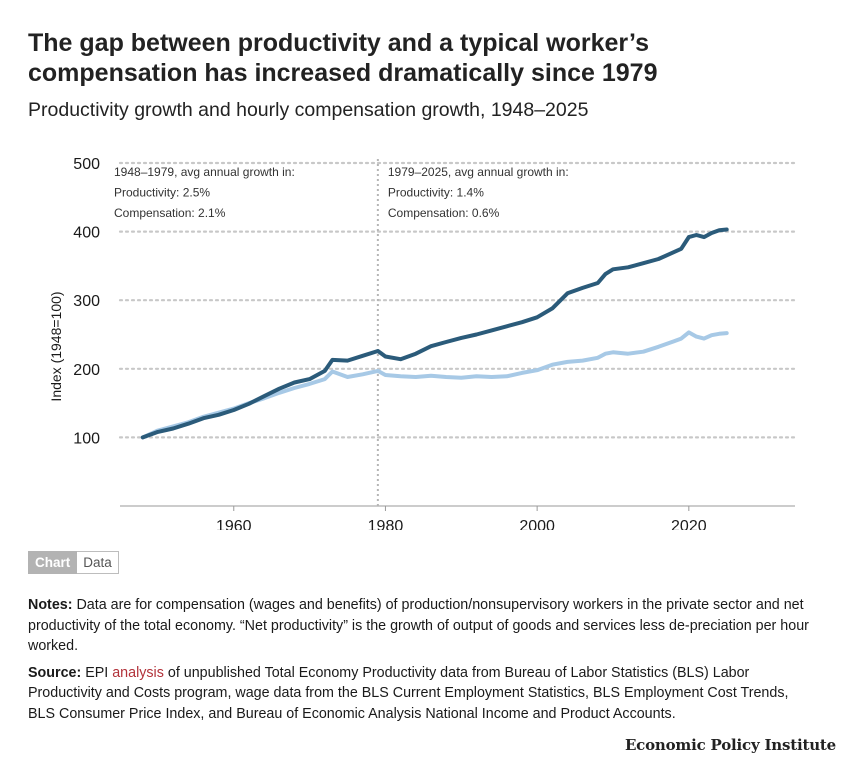 Image resolution: width=846 pixels, height=762 pixels. Describe the element at coordinates (55, 672) in the screenshot. I see `source-label: Source:` at that location.